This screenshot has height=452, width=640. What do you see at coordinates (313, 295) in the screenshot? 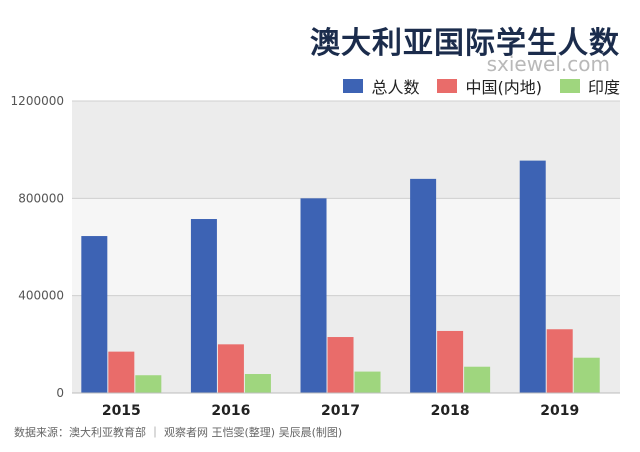
I see `bar-0-2017` at bounding box center [313, 295].